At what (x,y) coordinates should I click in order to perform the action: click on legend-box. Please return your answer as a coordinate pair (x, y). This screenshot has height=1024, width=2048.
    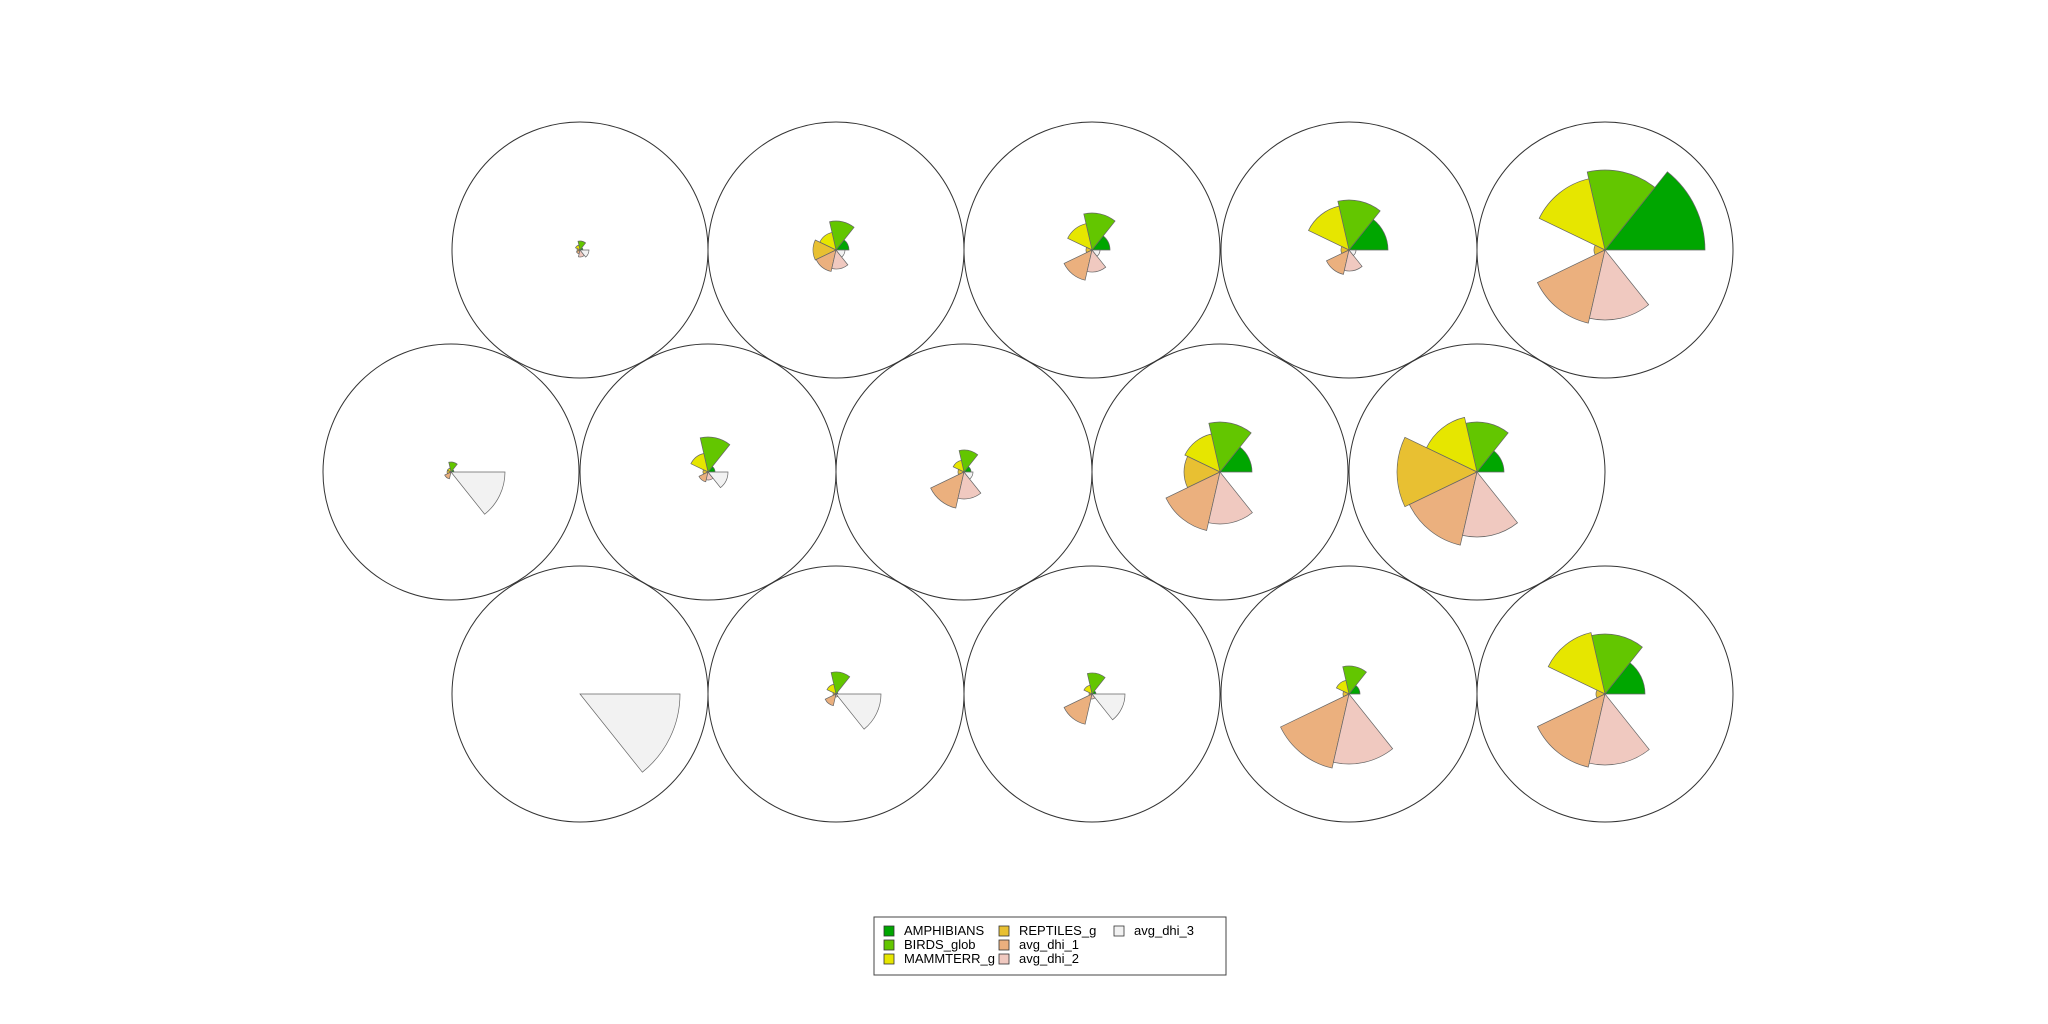
    Looking at the image, I should click on (1050, 946).